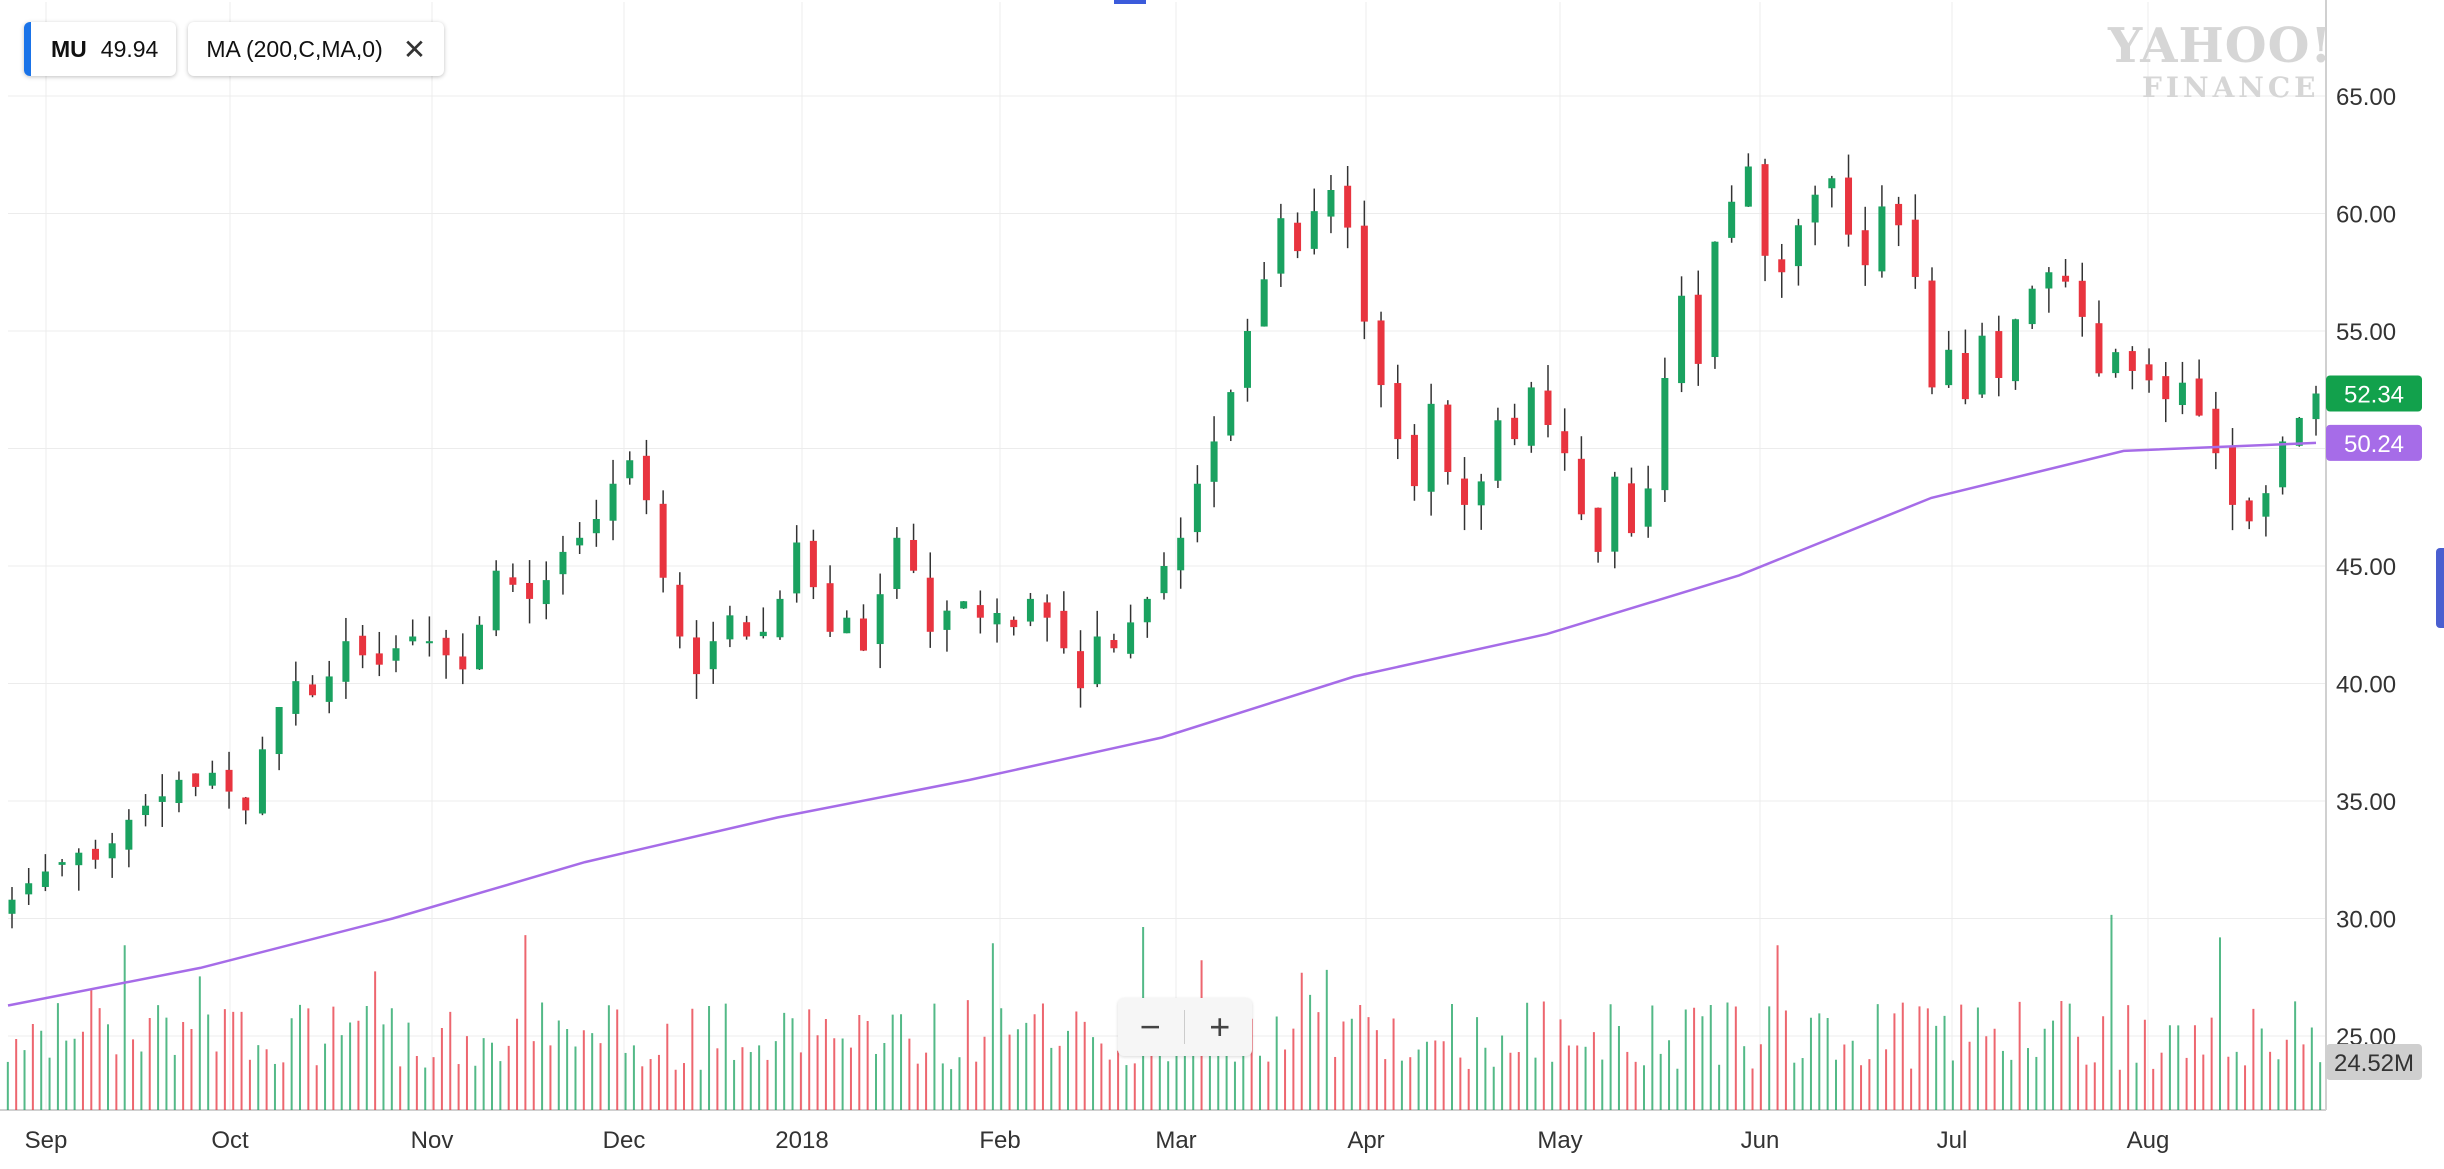  I want to click on indicator-label: MA (200,C,MA,0), so click(294, 48).